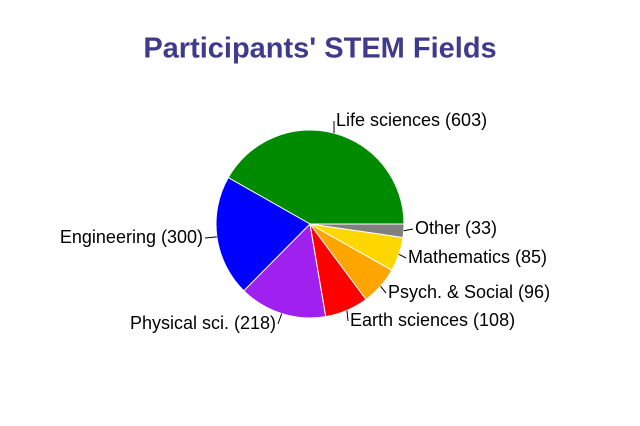 The width and height of the screenshot is (640, 426). What do you see at coordinates (456, 228) in the screenshot?
I see `slice-label: Other (33)` at bounding box center [456, 228].